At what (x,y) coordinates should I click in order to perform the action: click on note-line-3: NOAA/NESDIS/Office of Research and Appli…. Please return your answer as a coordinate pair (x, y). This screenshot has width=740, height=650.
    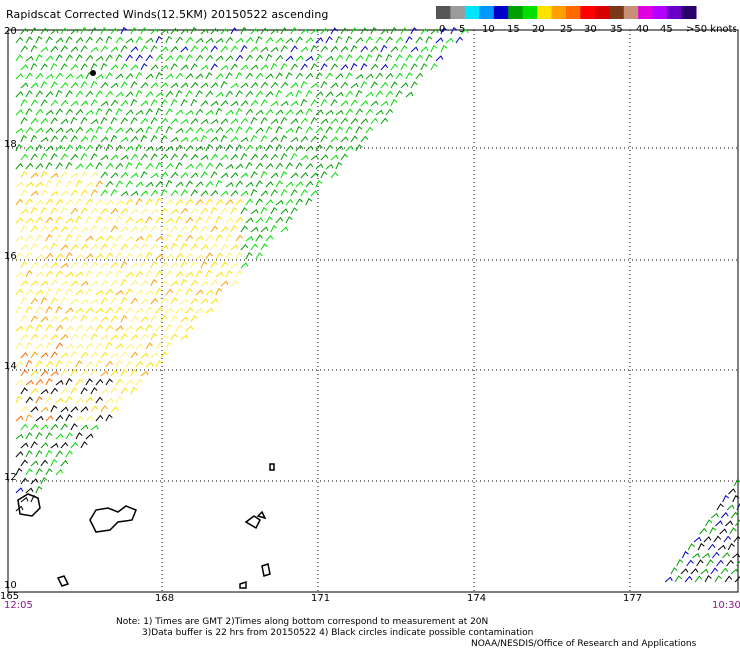
    Looking at the image, I should click on (584, 644).